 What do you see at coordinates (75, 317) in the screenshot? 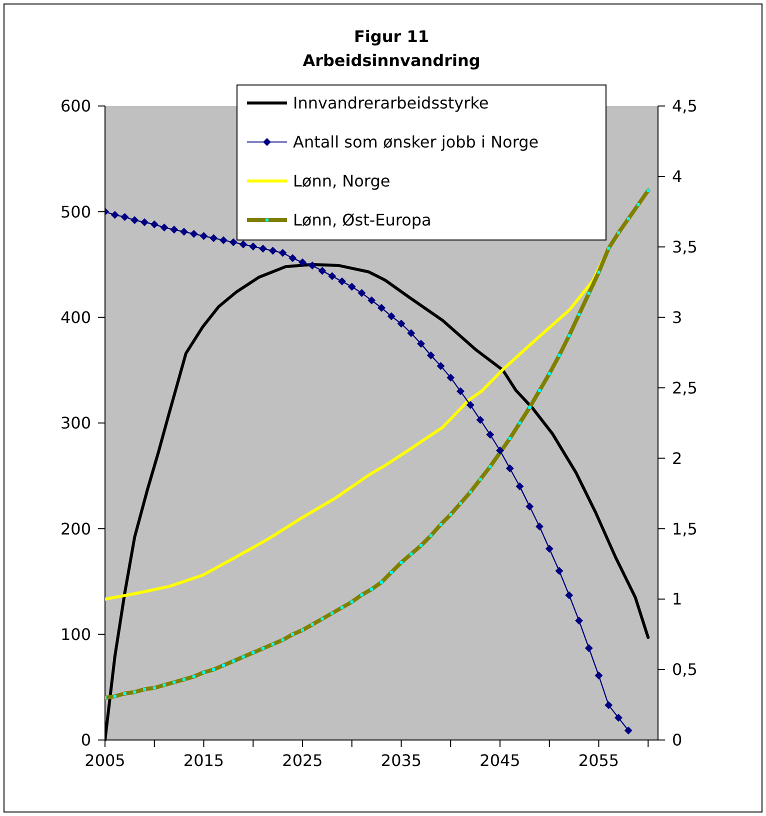
I see `y-tick-label: 400` at bounding box center [75, 317].